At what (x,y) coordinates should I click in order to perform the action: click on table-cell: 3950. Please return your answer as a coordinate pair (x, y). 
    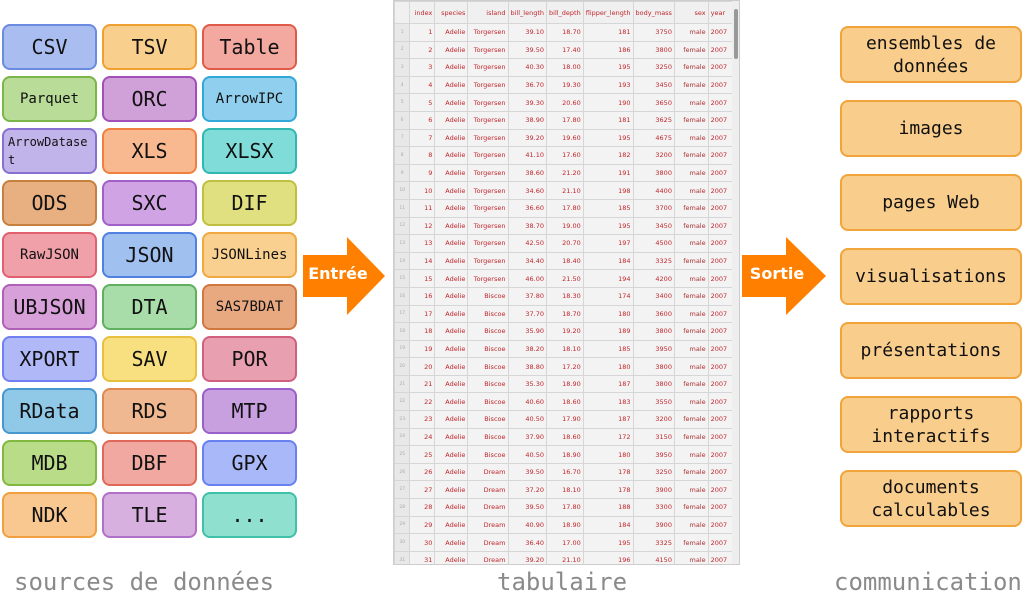
    Looking at the image, I should click on (653, 349).